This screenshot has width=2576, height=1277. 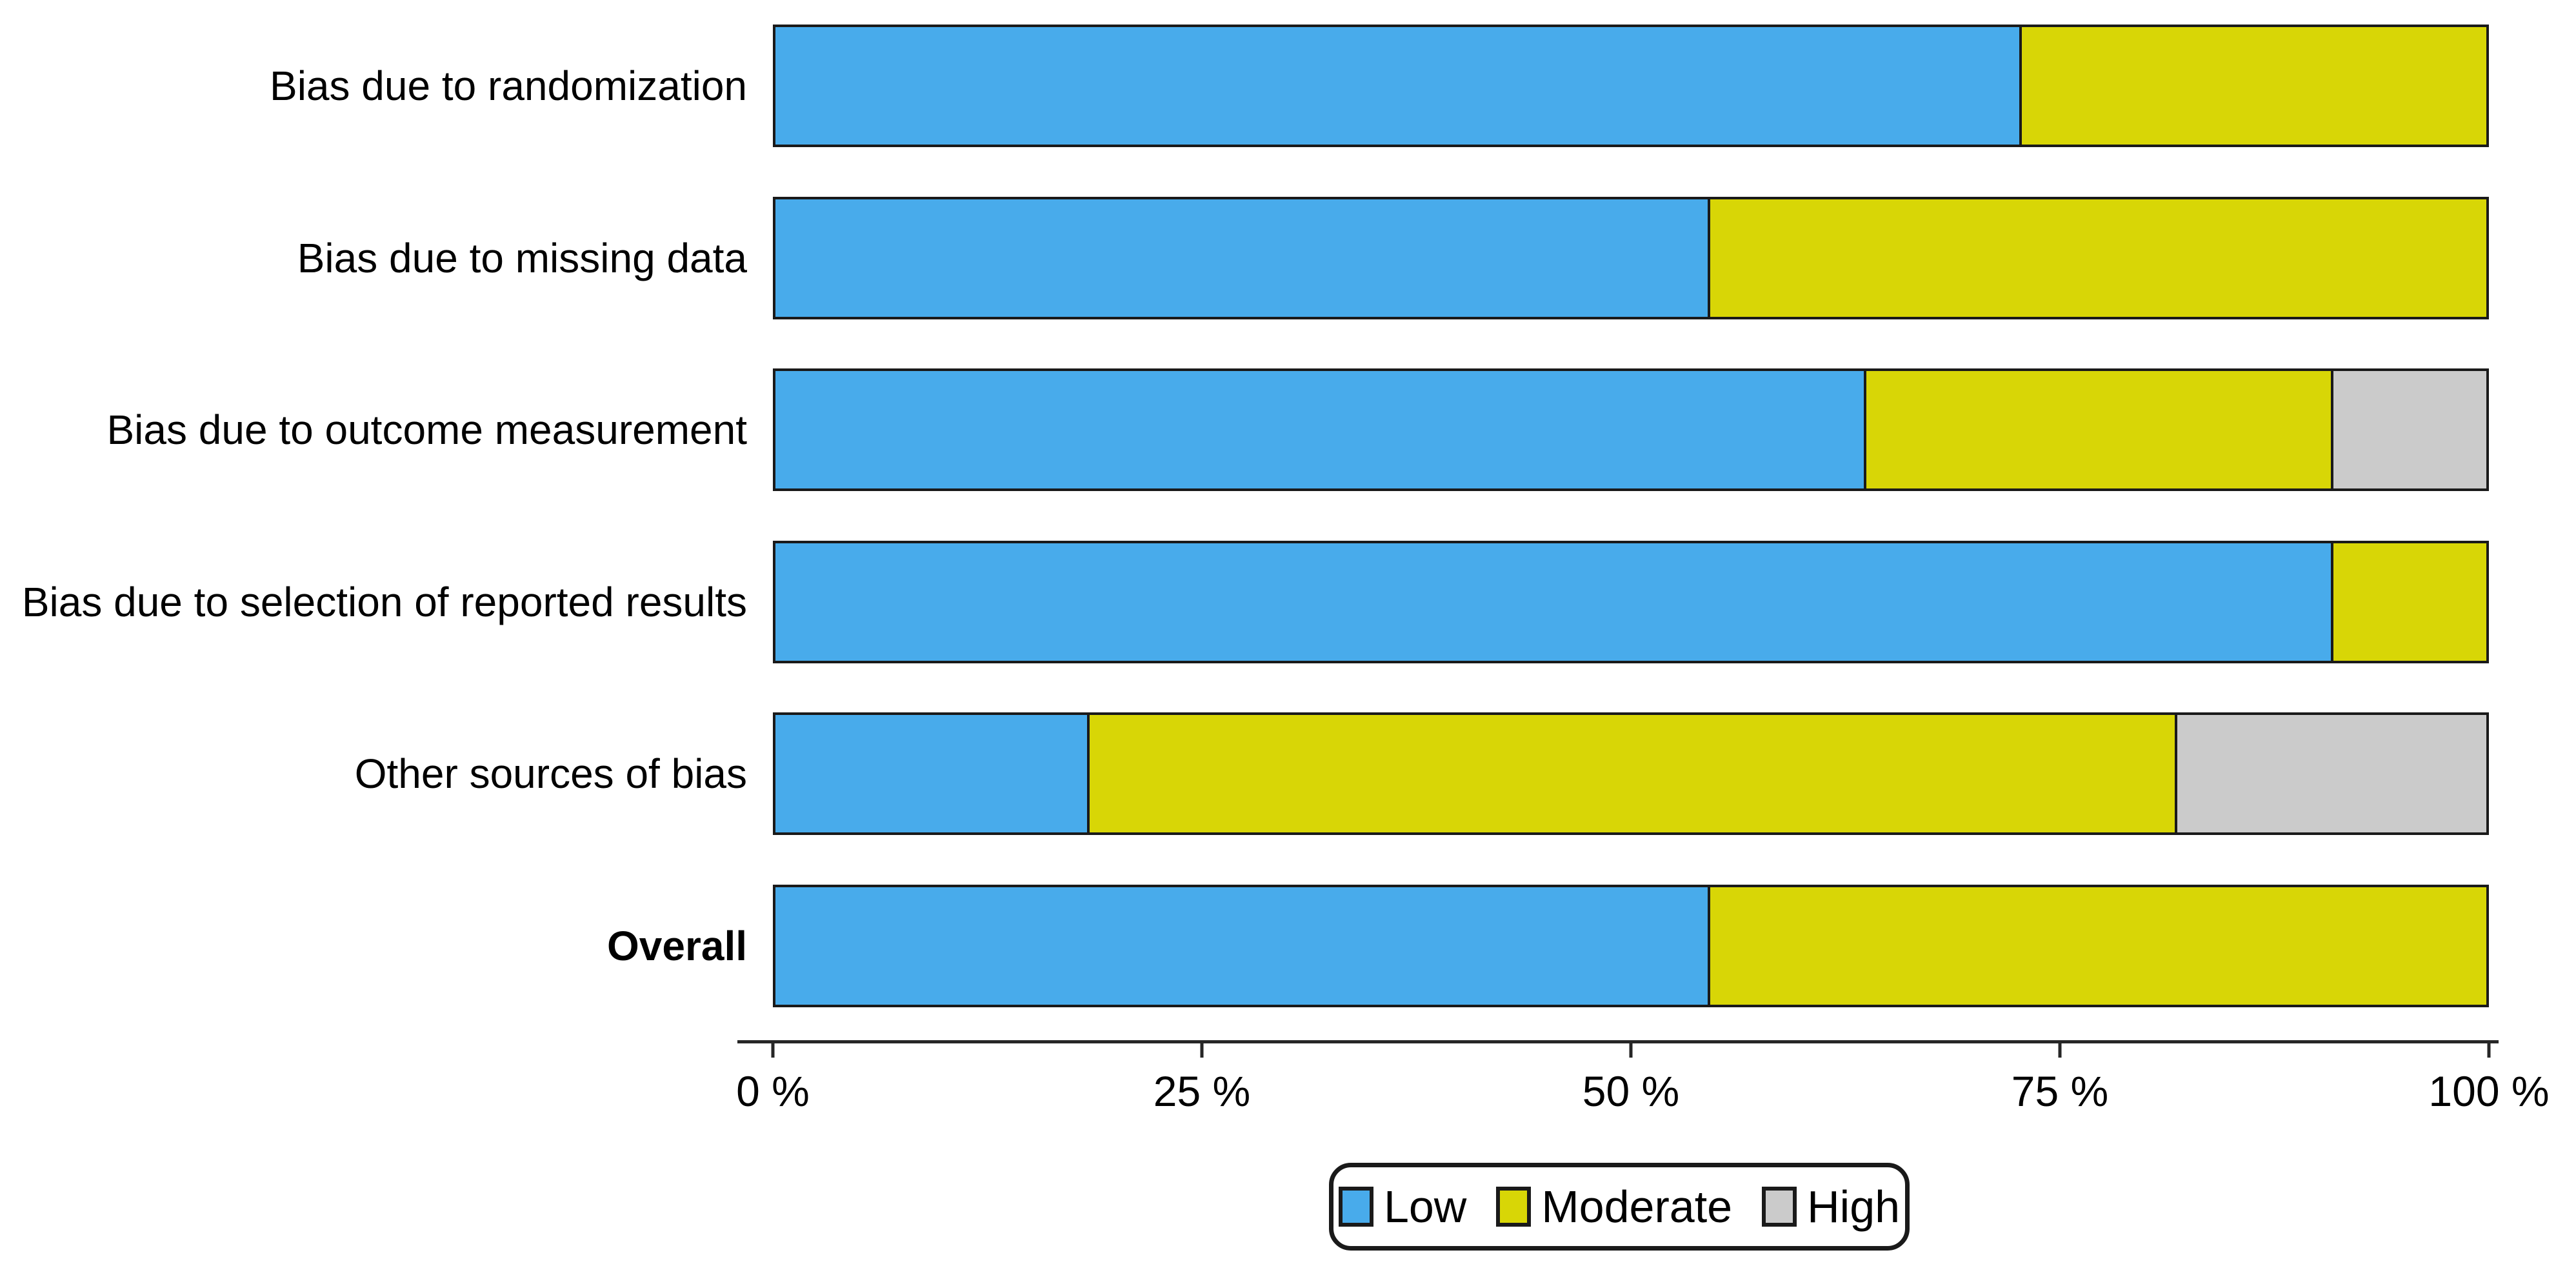 What do you see at coordinates (1355, 1207) in the screenshot?
I see `legend-swatch-low` at bounding box center [1355, 1207].